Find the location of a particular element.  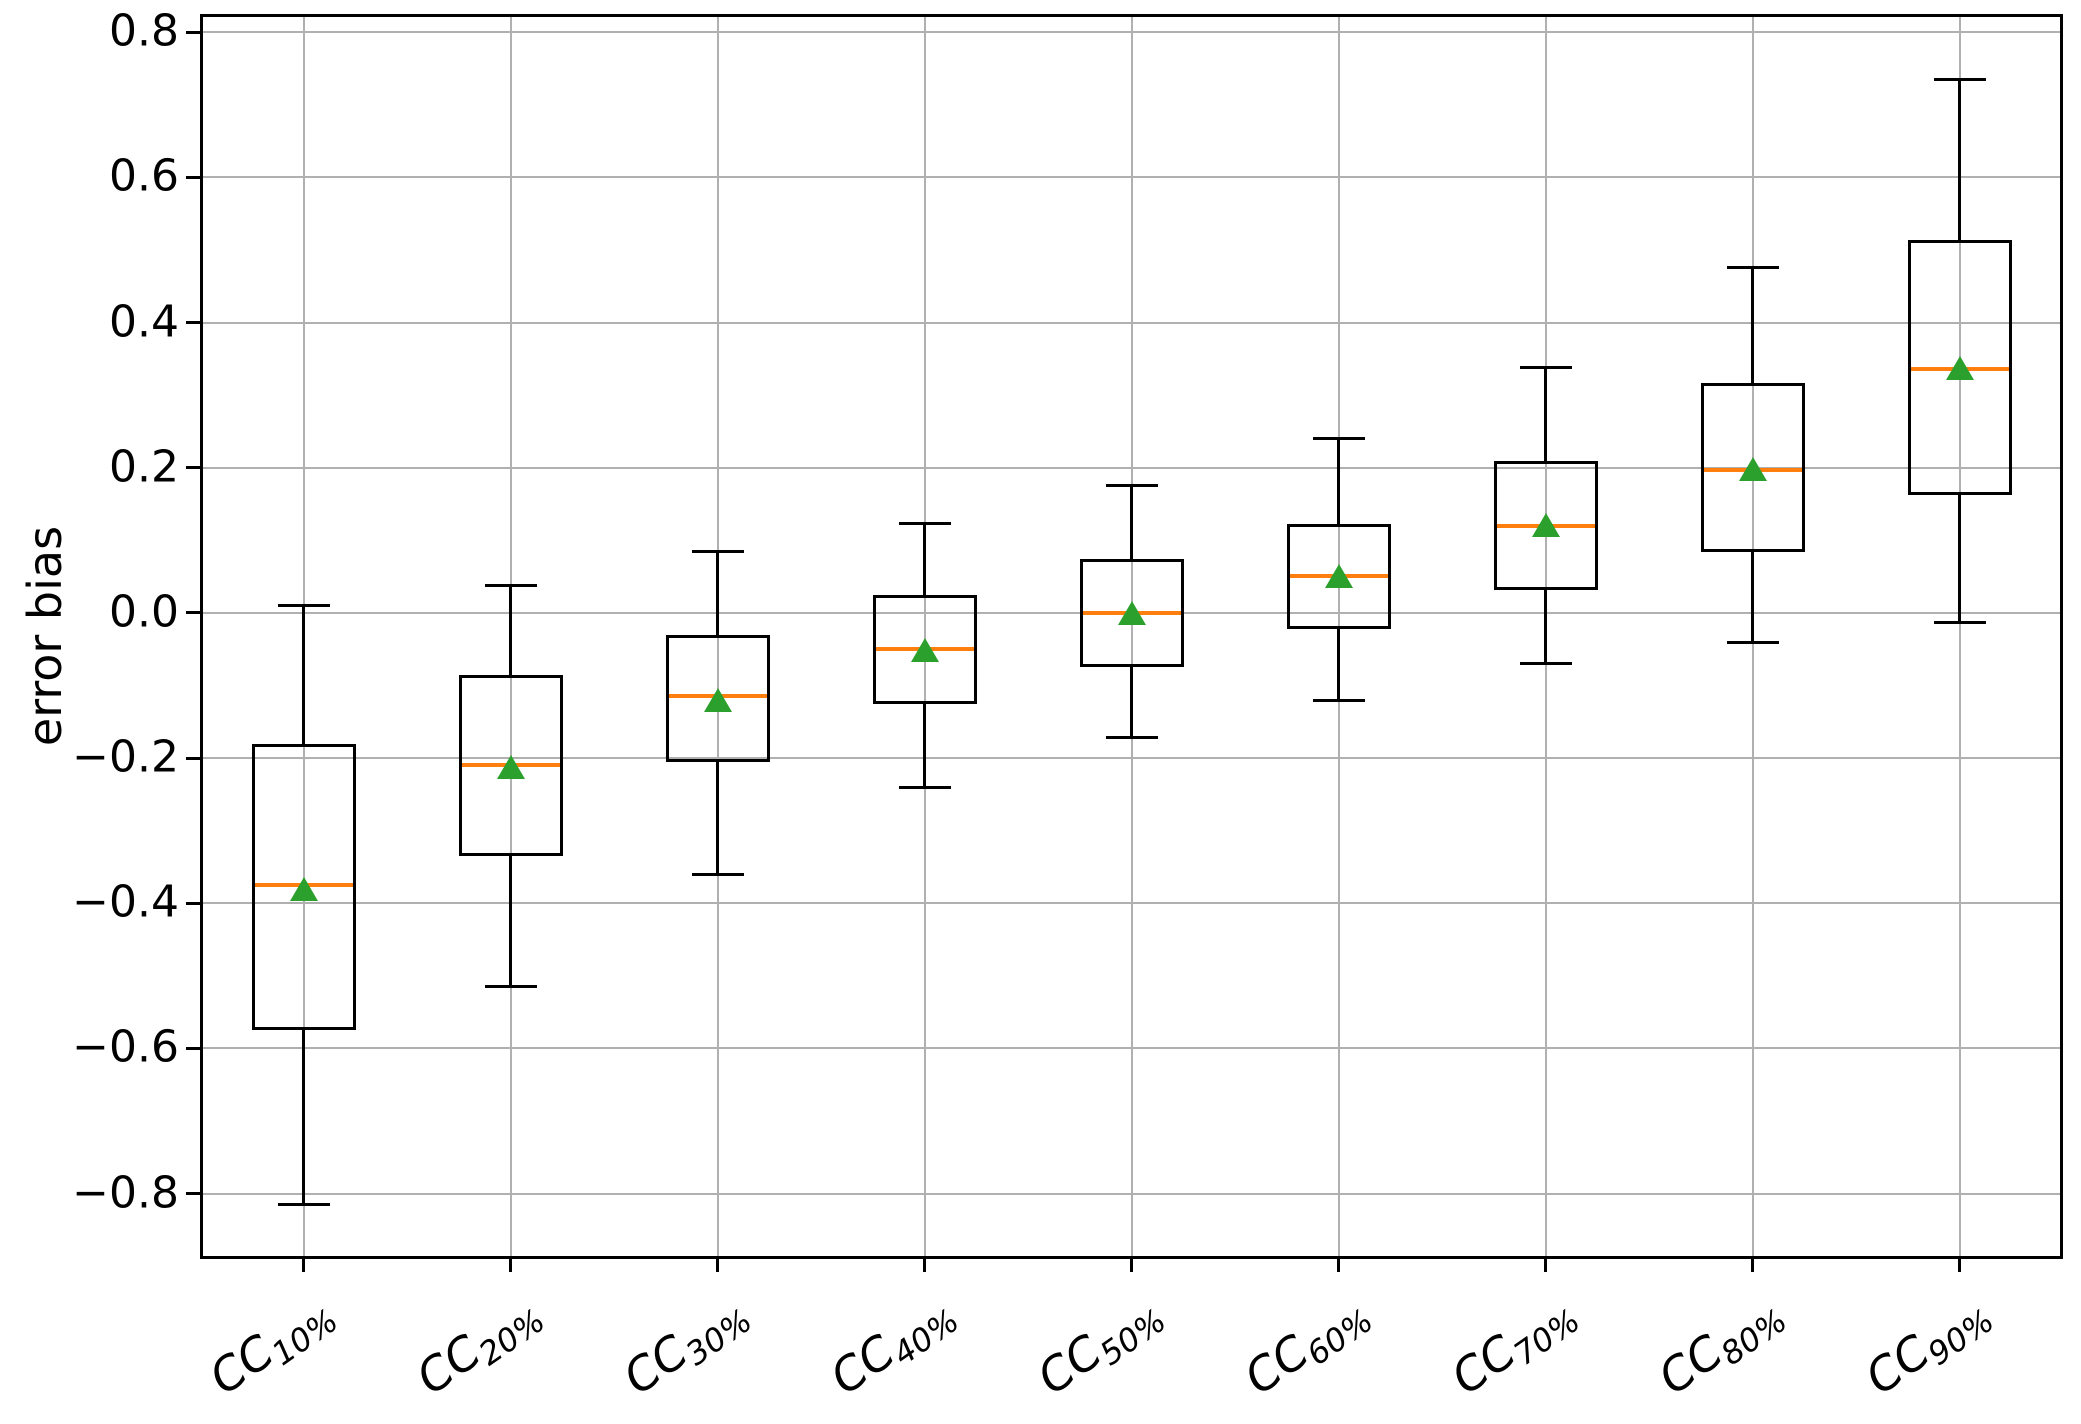

x-tick-label: CC20% is located at coordinates (479, 1346).